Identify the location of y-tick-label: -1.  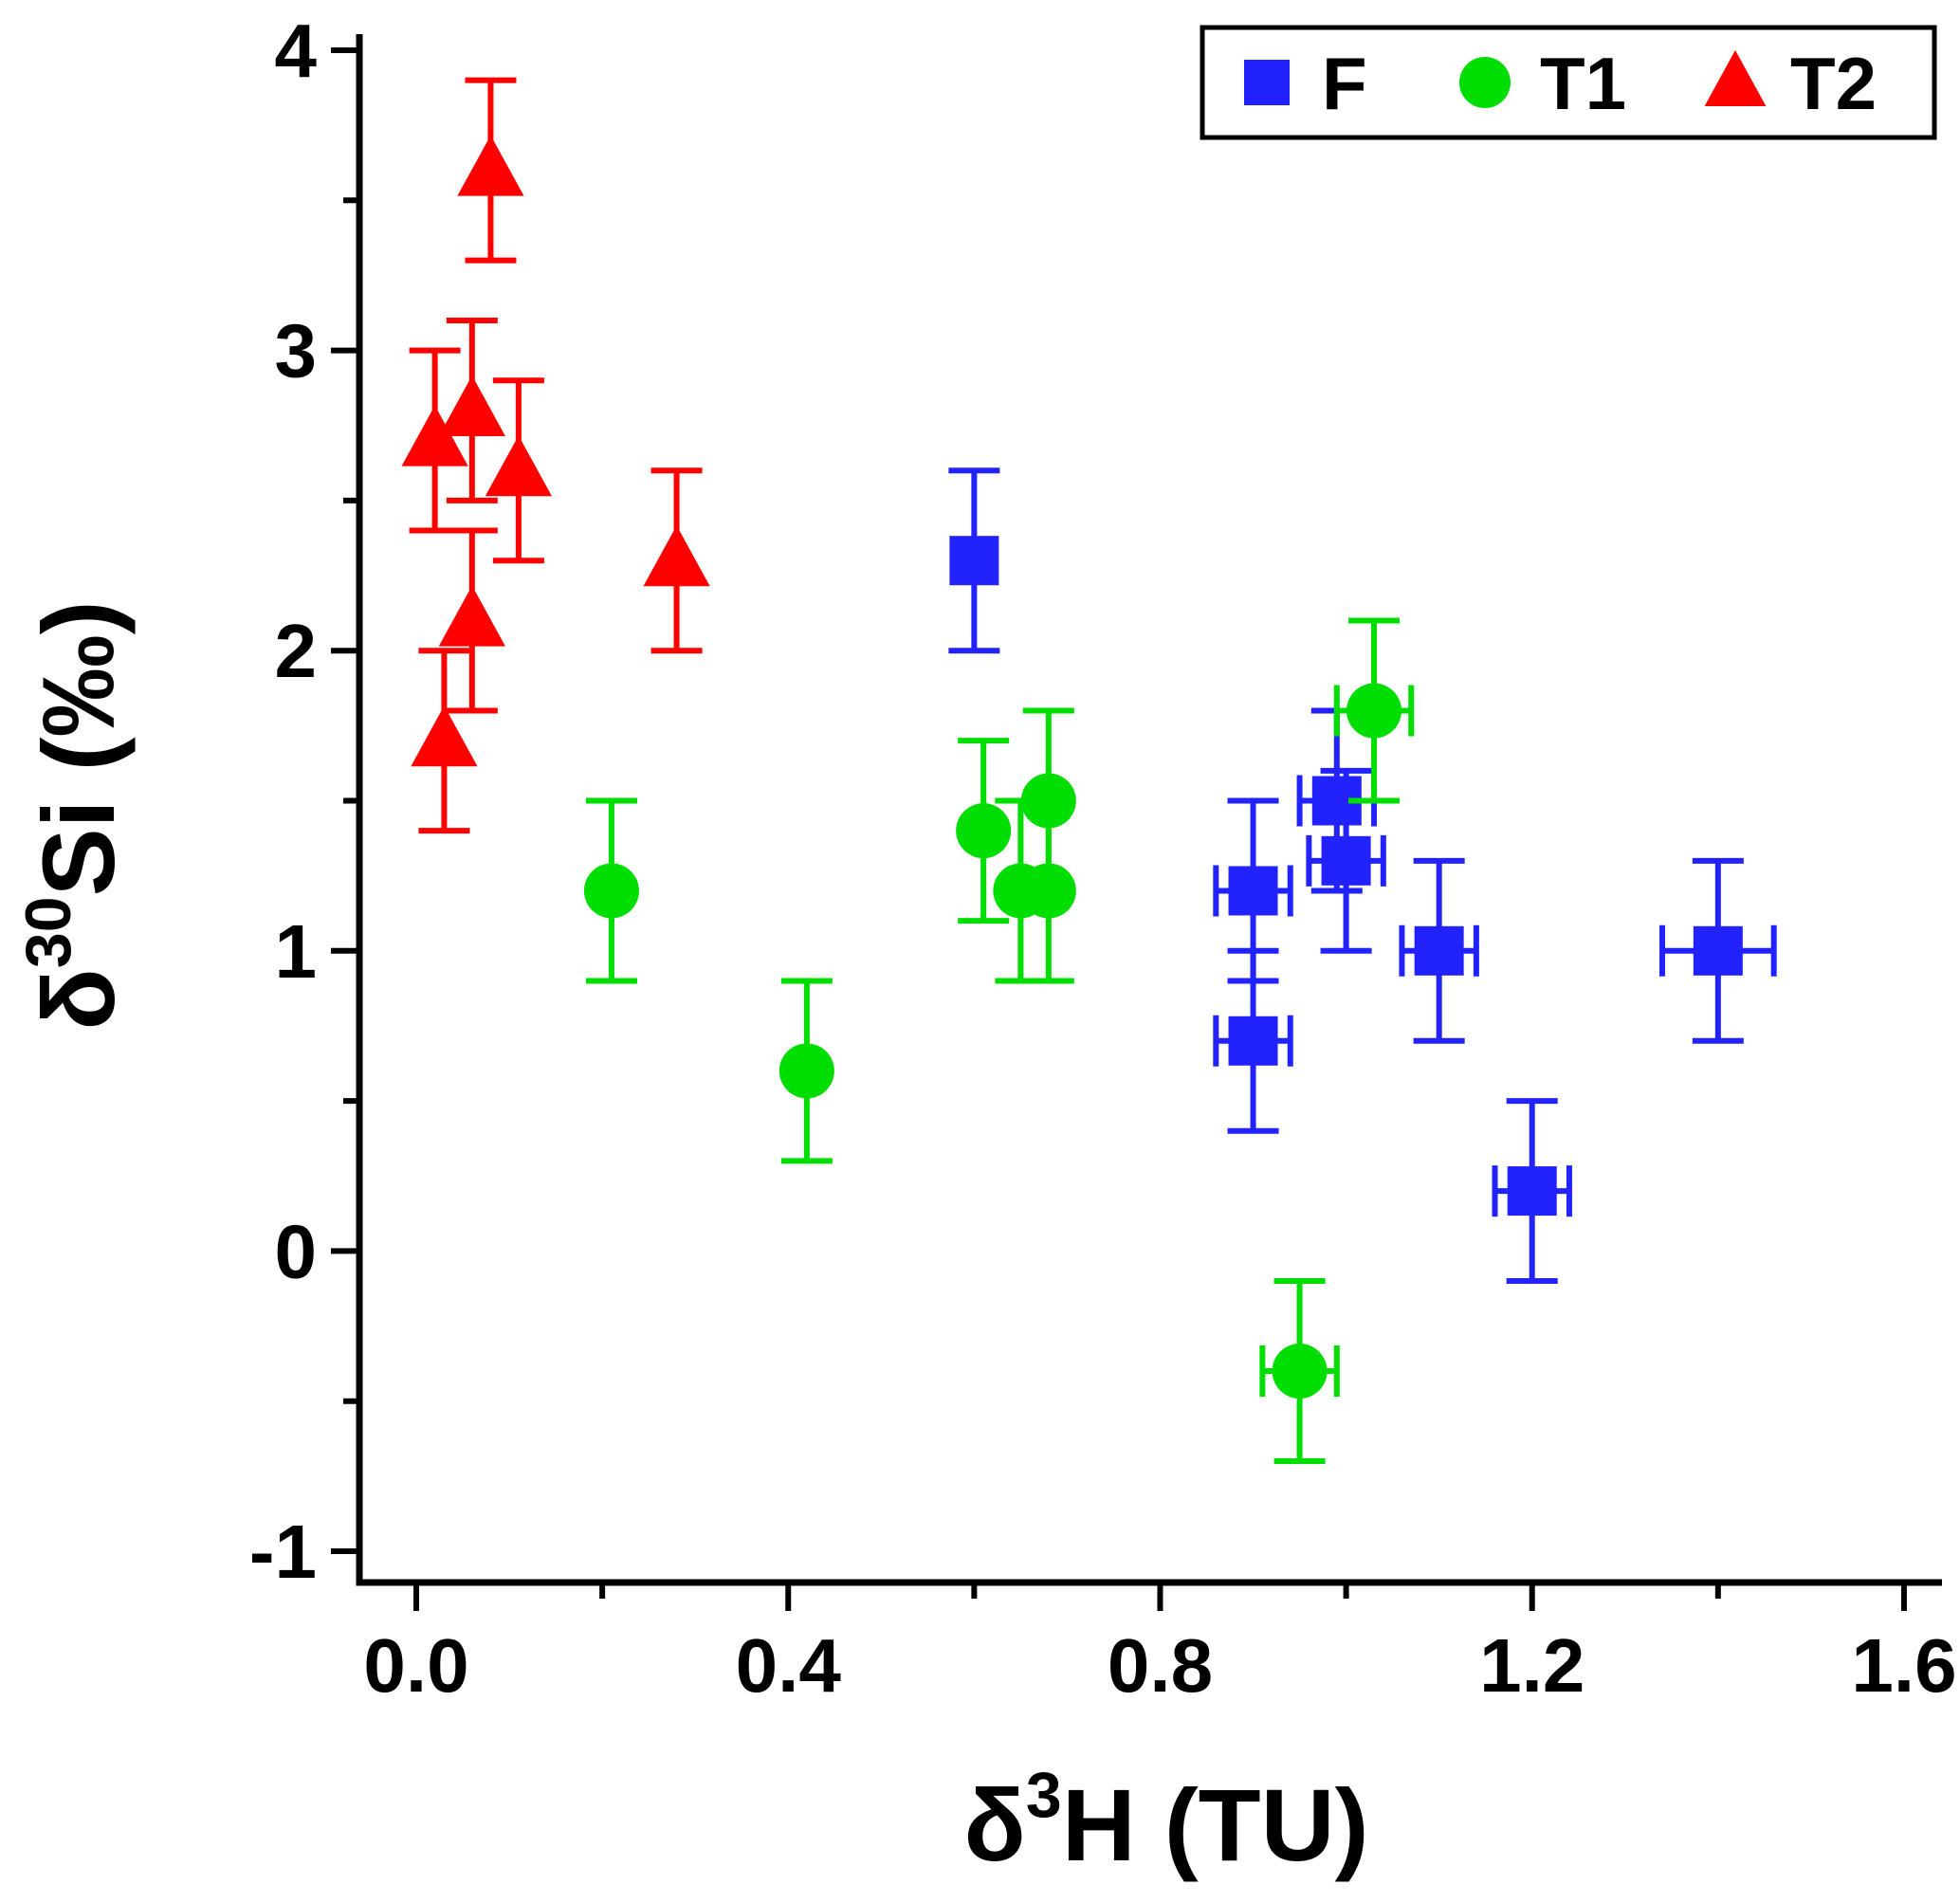
(283, 1552).